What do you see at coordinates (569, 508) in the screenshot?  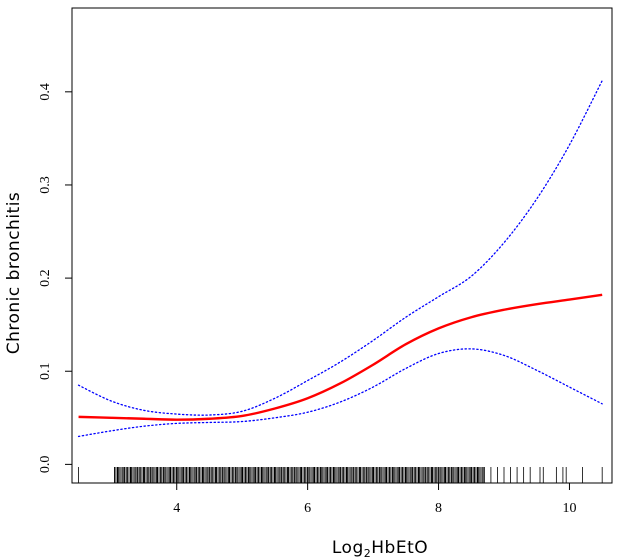 I see `x-tick-label: 10` at bounding box center [569, 508].